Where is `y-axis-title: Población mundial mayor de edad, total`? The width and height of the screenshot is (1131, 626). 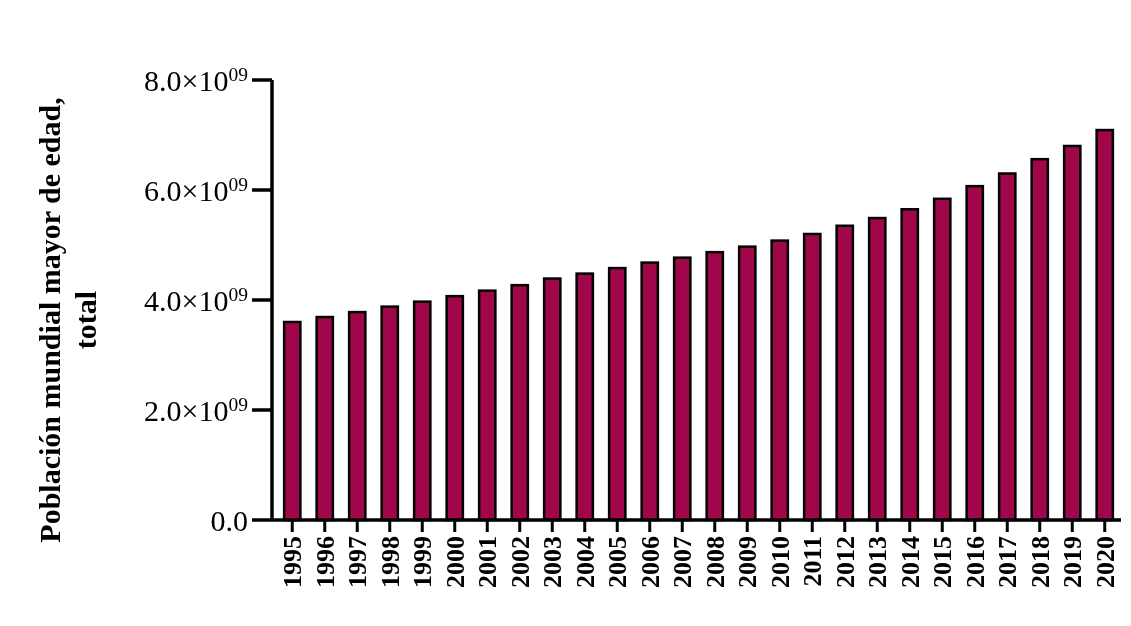
y-axis-title: Población mundial mayor de edad, total is located at coordinates (67, 320).